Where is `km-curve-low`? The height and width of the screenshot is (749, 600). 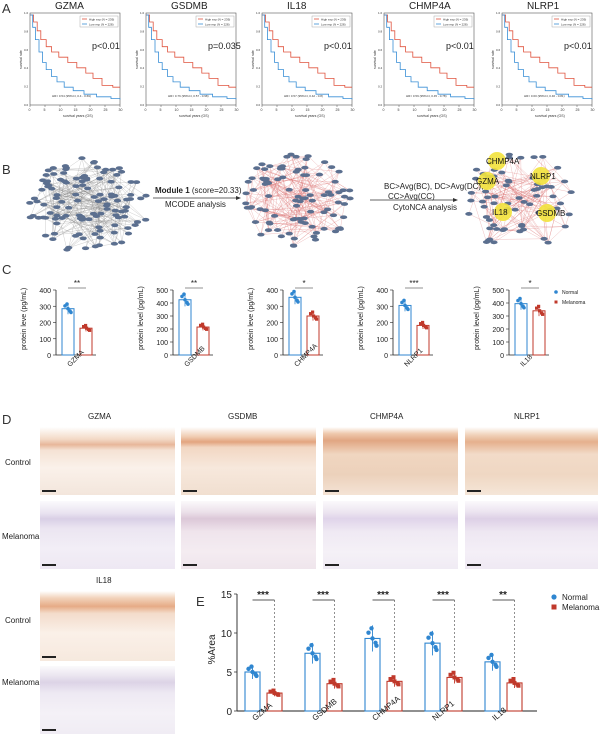
km-curve-low is located at coordinates (547, 57).